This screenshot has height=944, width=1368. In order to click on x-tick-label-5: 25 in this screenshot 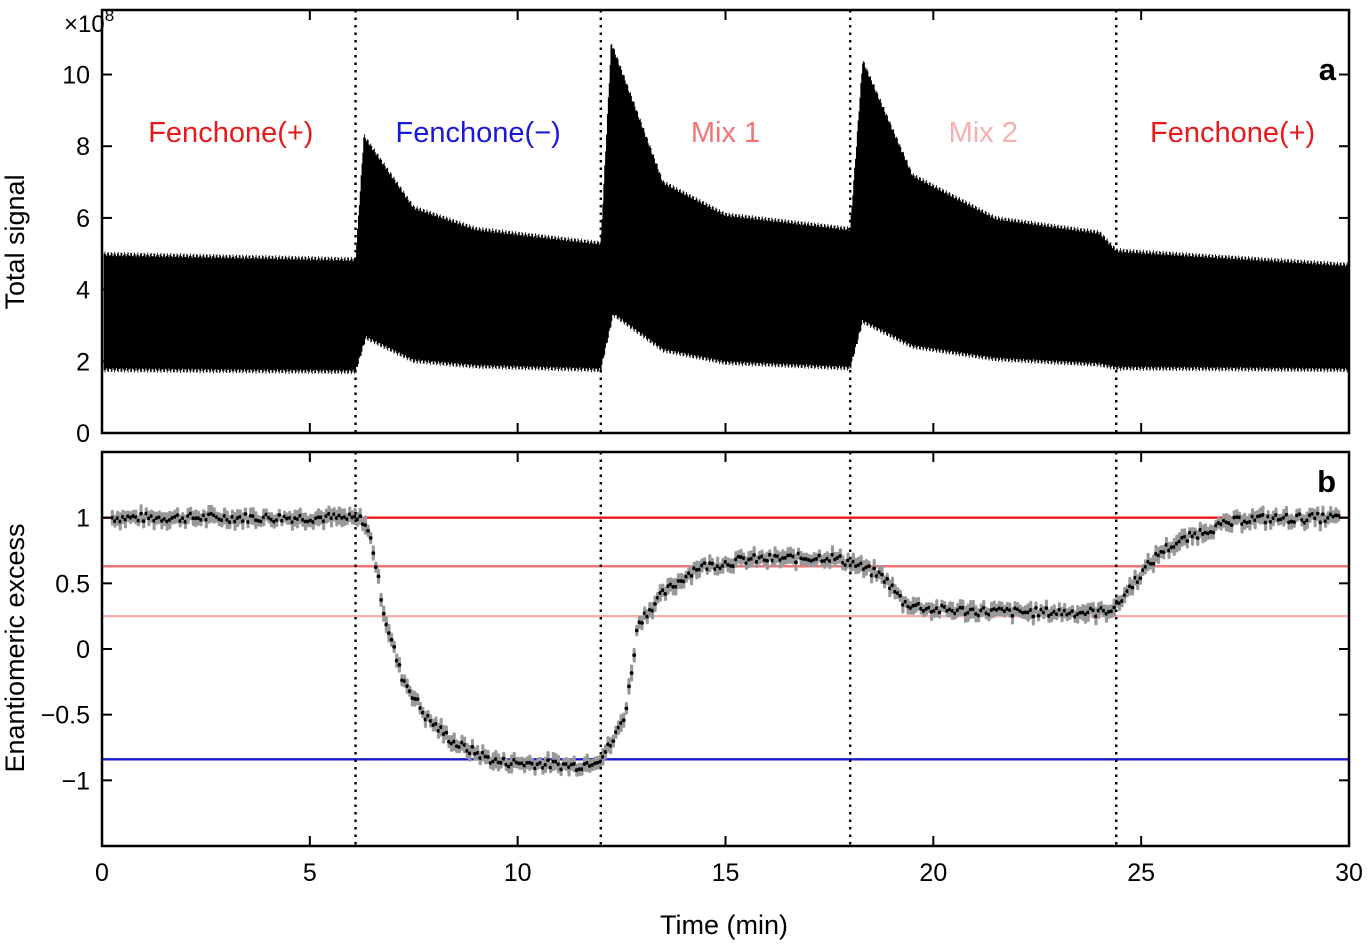, I will do `click(1141, 873)`.